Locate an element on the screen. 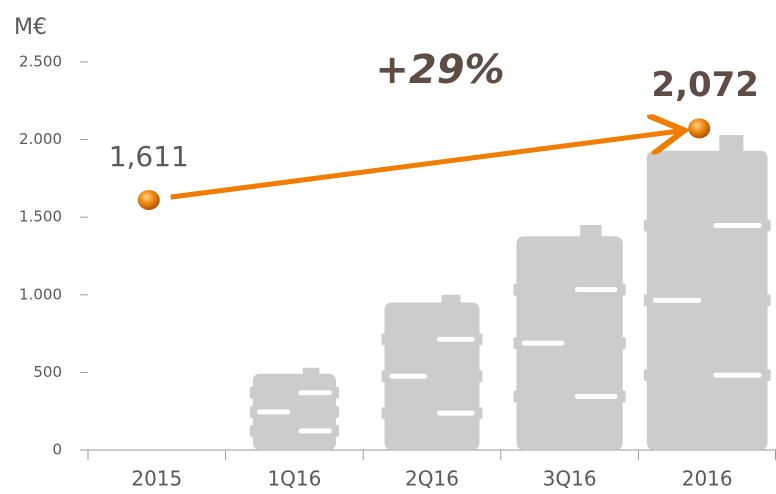 This screenshot has height=494, width=776. x-tick-label: 2015 is located at coordinates (156, 479).